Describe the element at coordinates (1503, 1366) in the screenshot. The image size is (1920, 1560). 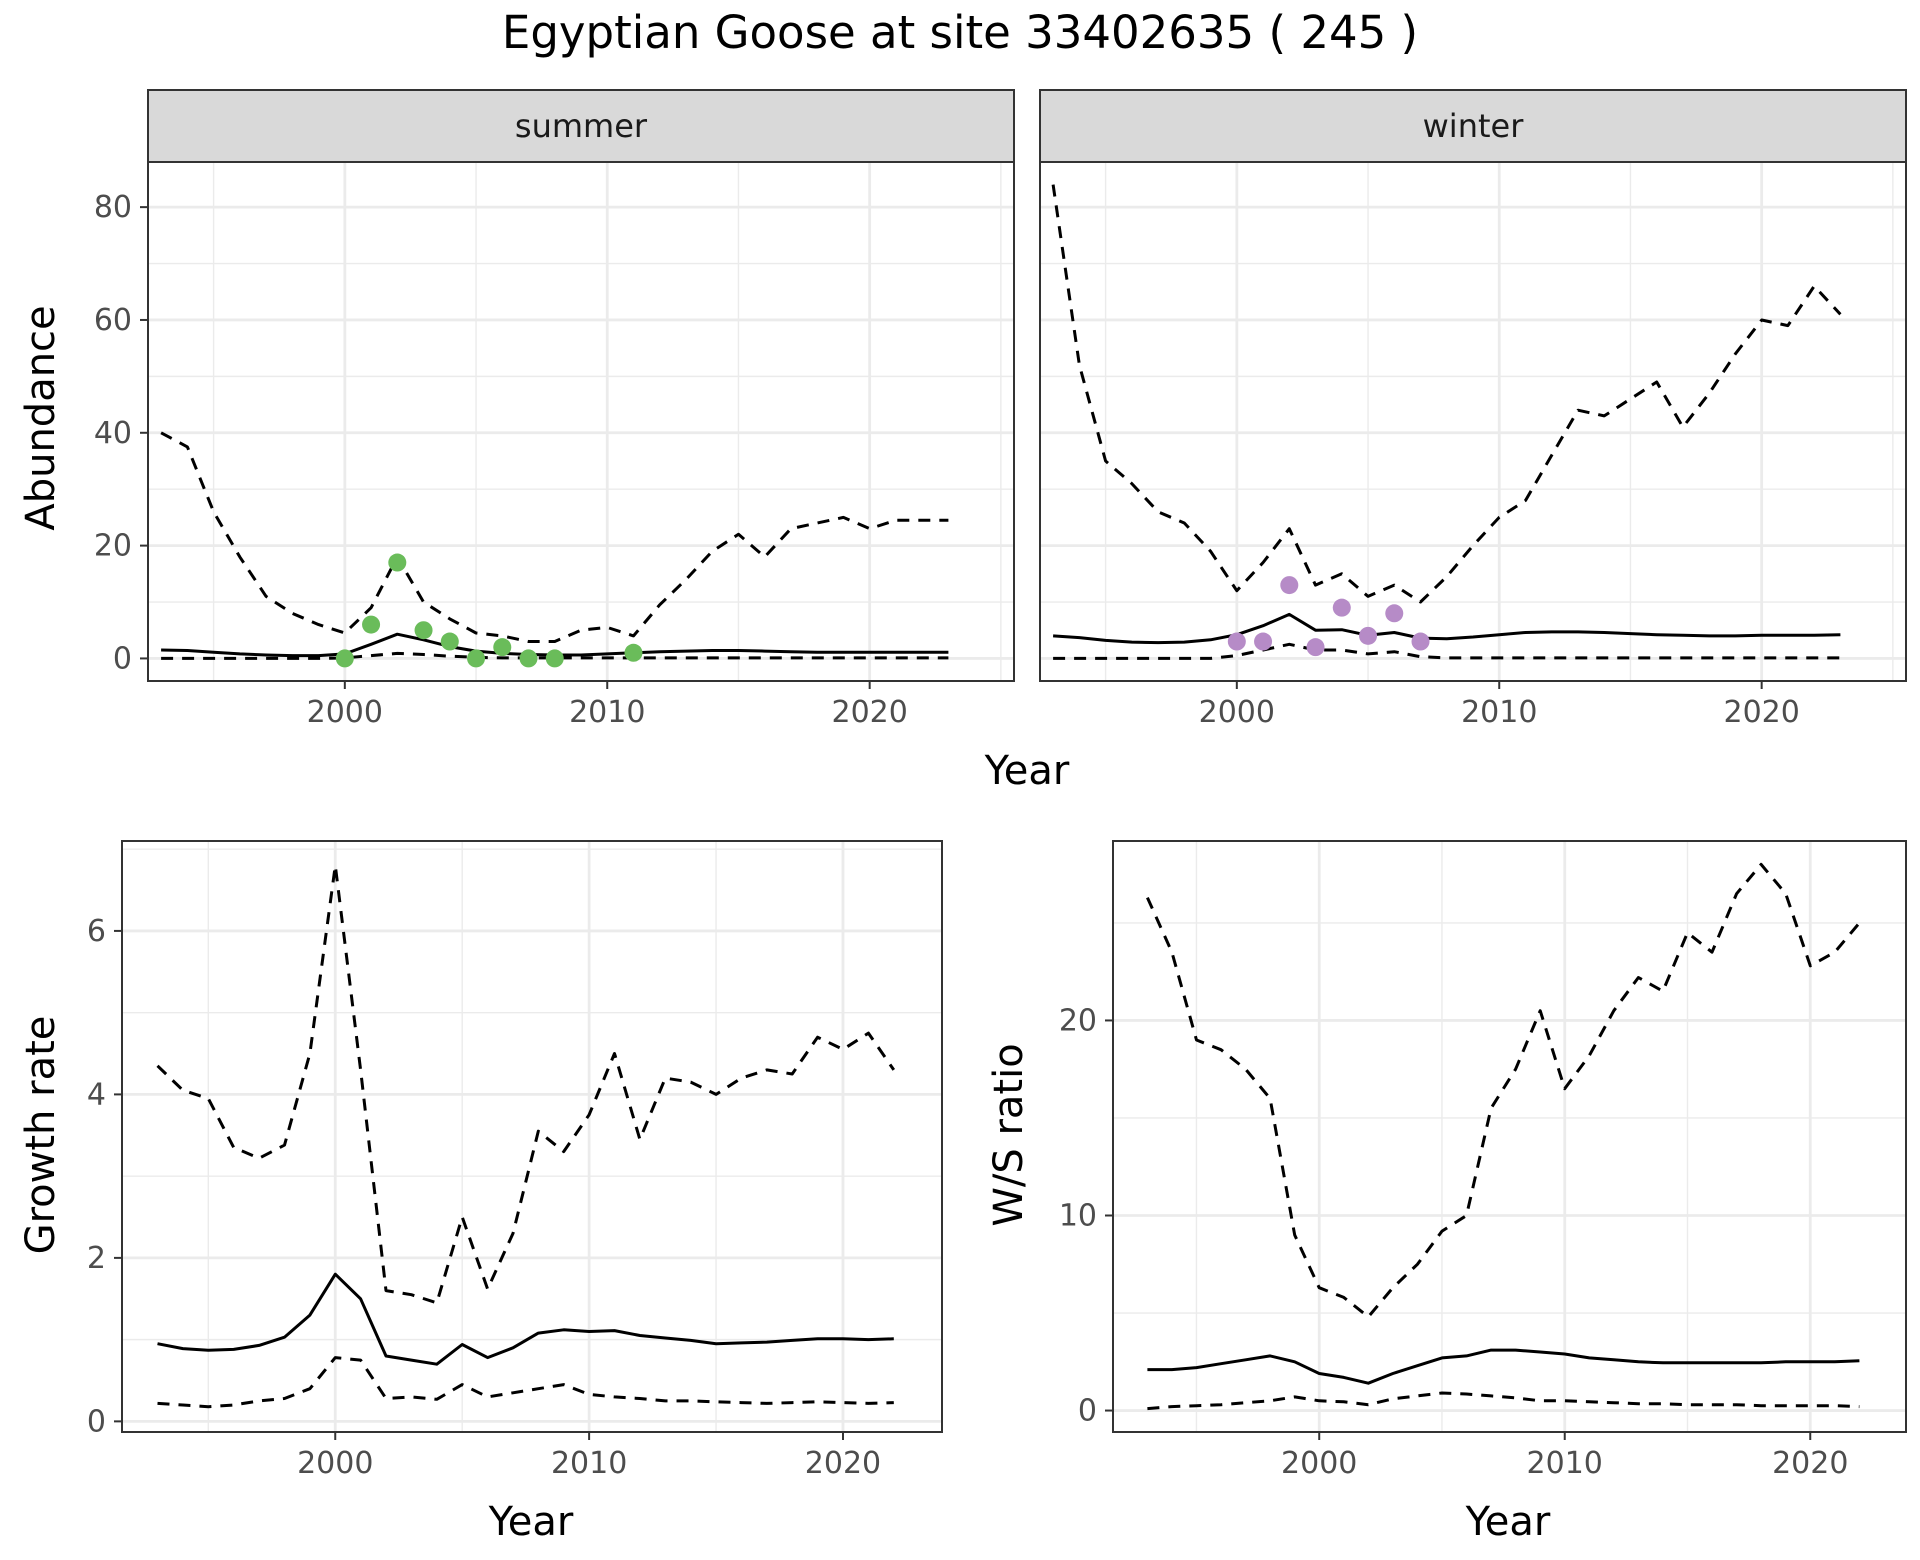
I see `series-line-mean-ws-ratio` at that location.